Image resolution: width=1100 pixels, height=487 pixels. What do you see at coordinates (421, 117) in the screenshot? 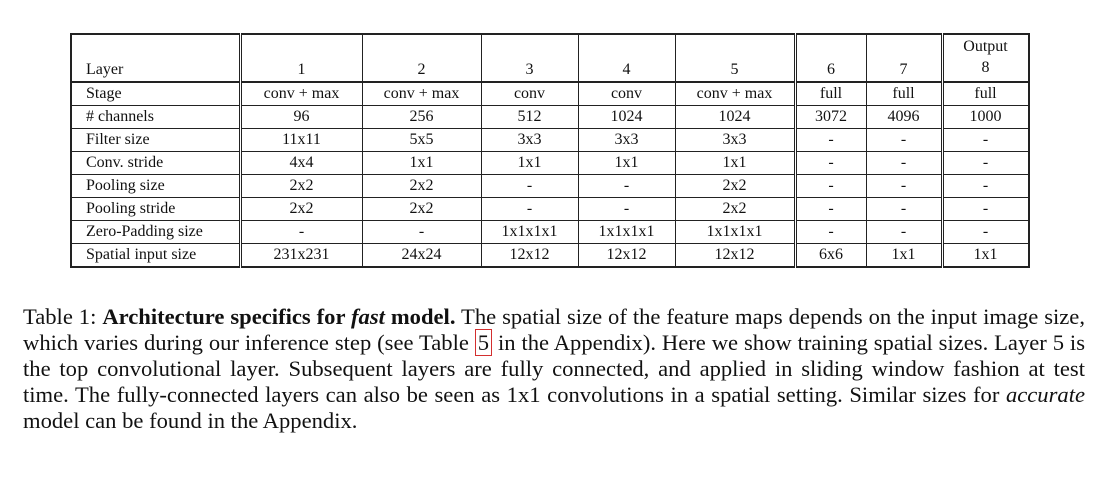
I see `table-cell: 256` at bounding box center [421, 117].